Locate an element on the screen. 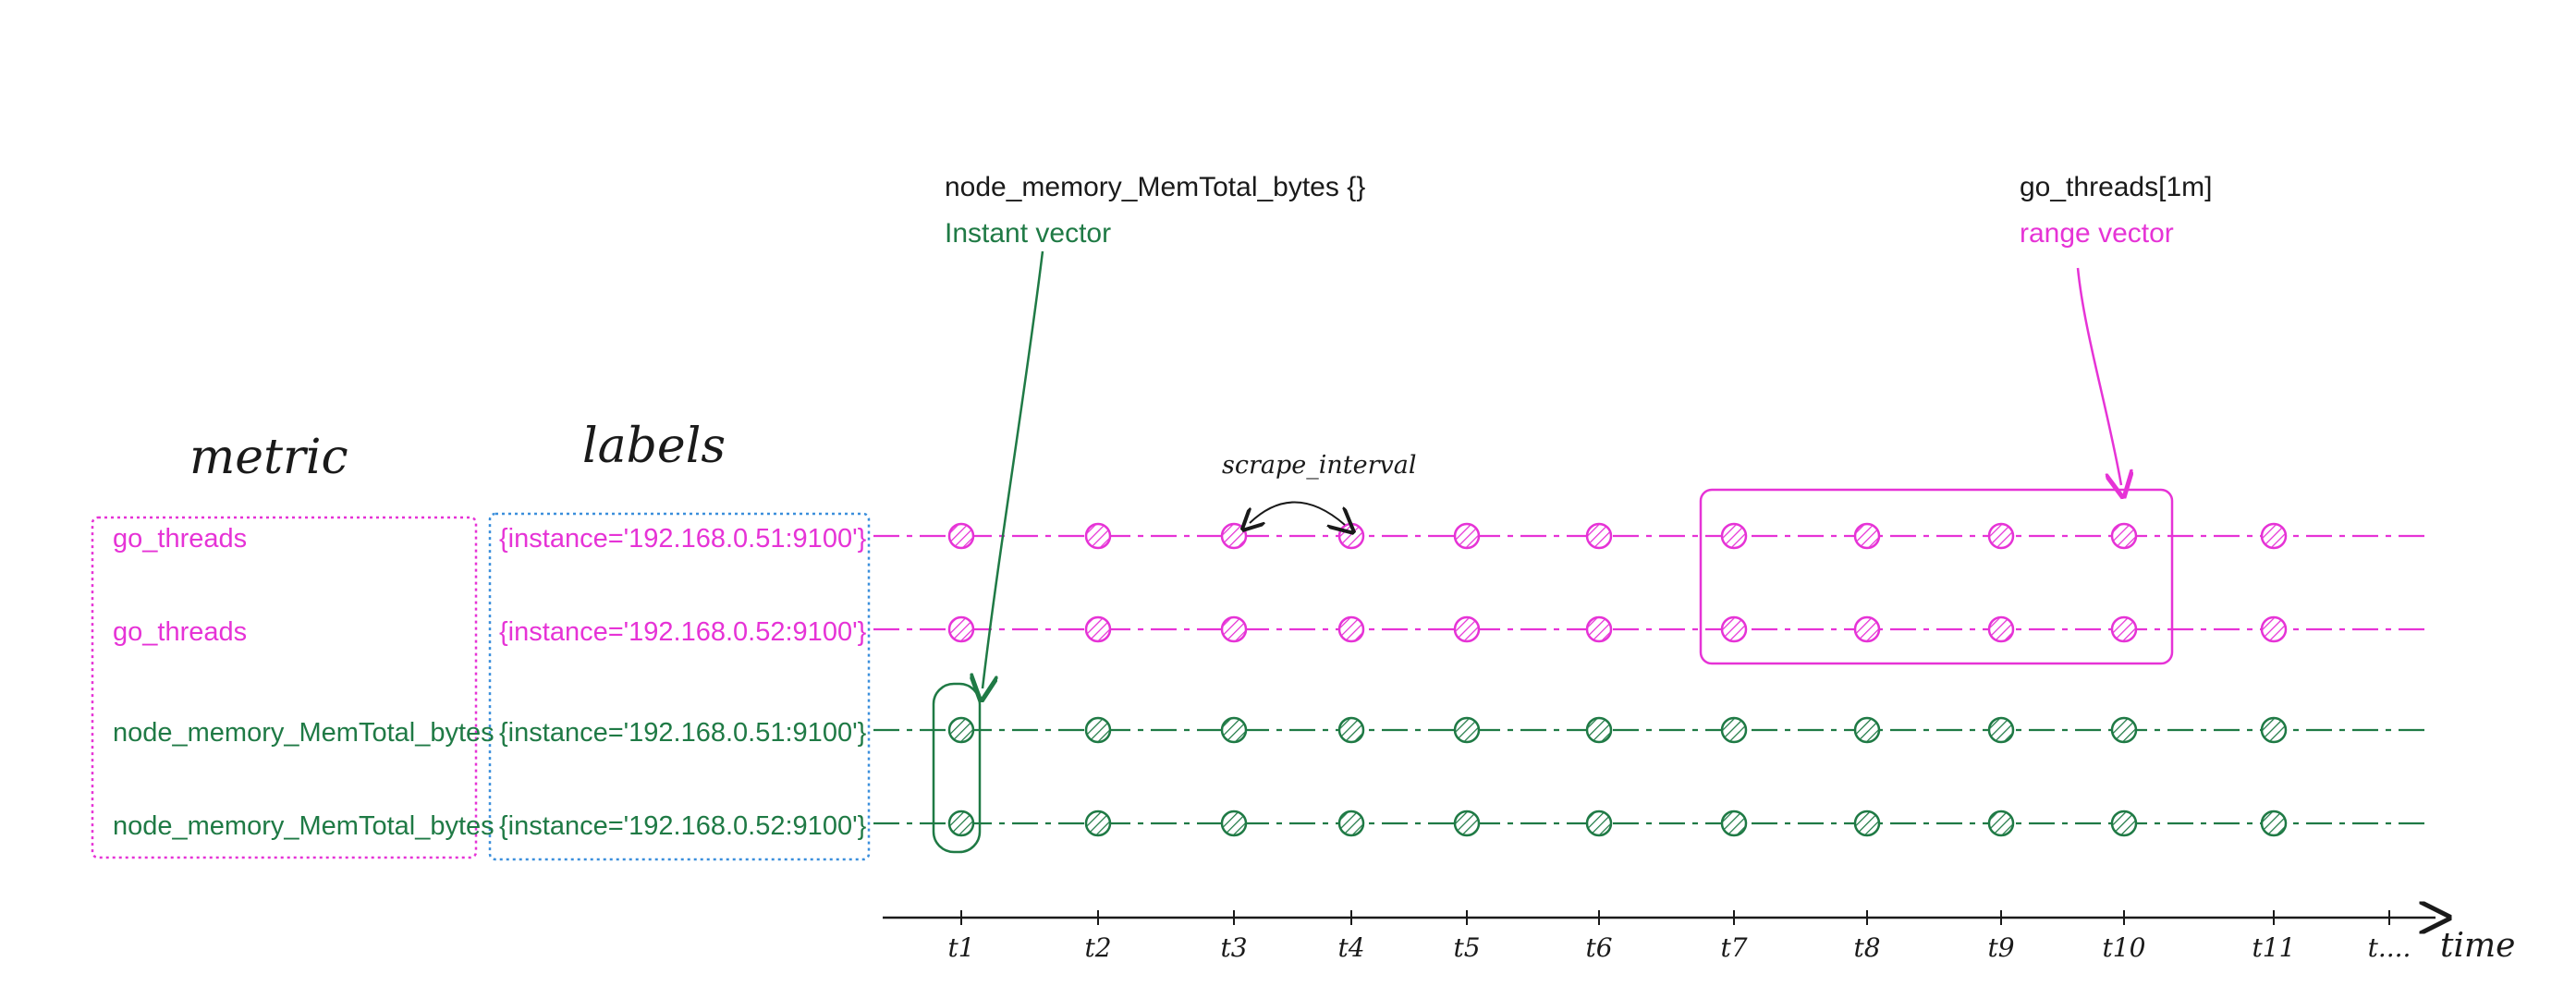 This screenshot has width=2576, height=986. axis-tick-label: t1 is located at coordinates (960, 947).